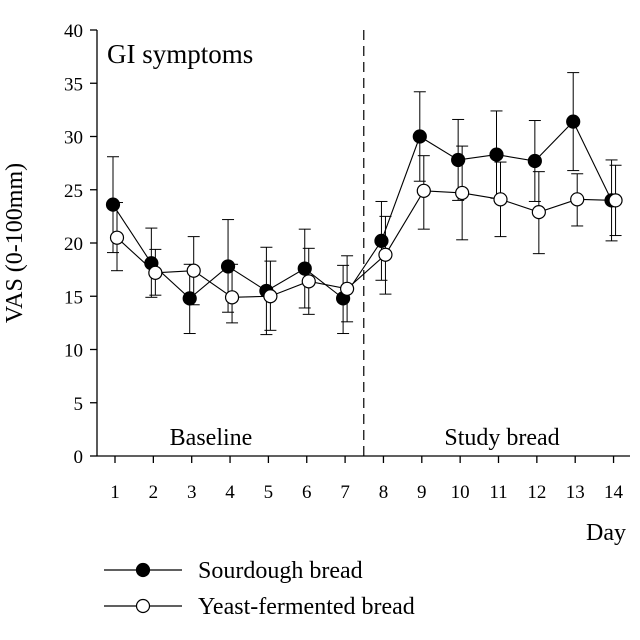 The height and width of the screenshot is (640, 640). Describe the element at coordinates (614, 492) in the screenshot. I see `x-tick-label: 14` at that location.